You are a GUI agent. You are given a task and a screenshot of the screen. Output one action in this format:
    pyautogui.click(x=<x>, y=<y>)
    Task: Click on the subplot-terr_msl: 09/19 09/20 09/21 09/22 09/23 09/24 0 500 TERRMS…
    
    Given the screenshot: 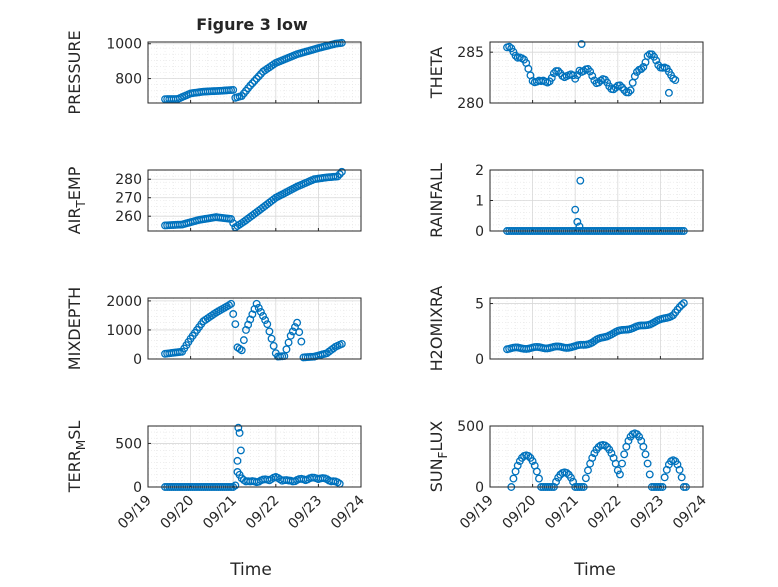 What is the action you would take?
    pyautogui.click(x=216, y=477)
    